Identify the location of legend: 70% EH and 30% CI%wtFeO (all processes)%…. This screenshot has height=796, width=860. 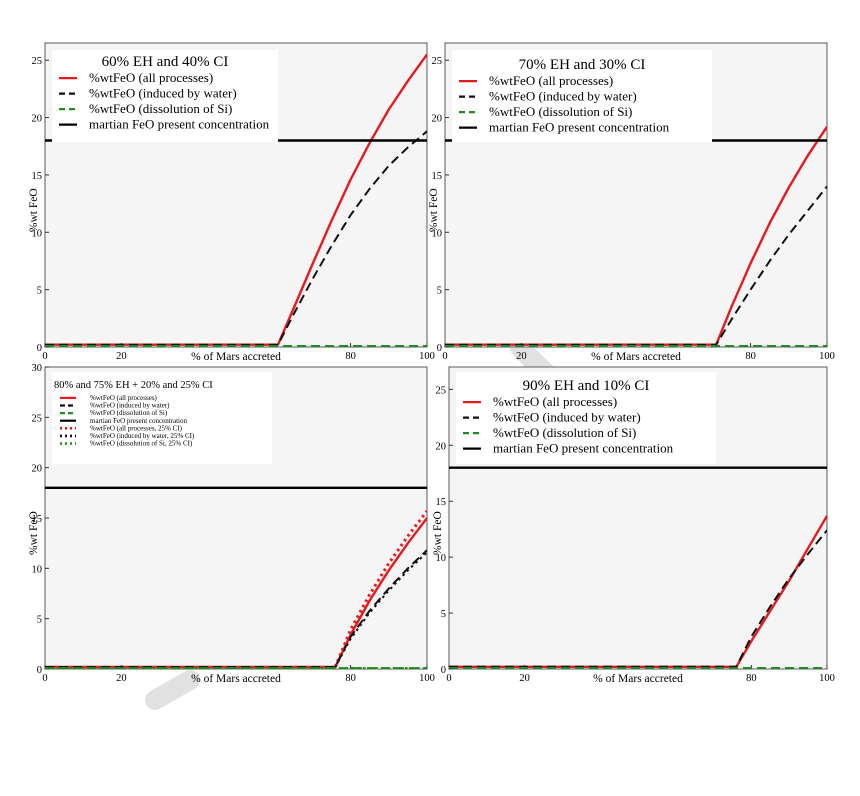
(582, 96).